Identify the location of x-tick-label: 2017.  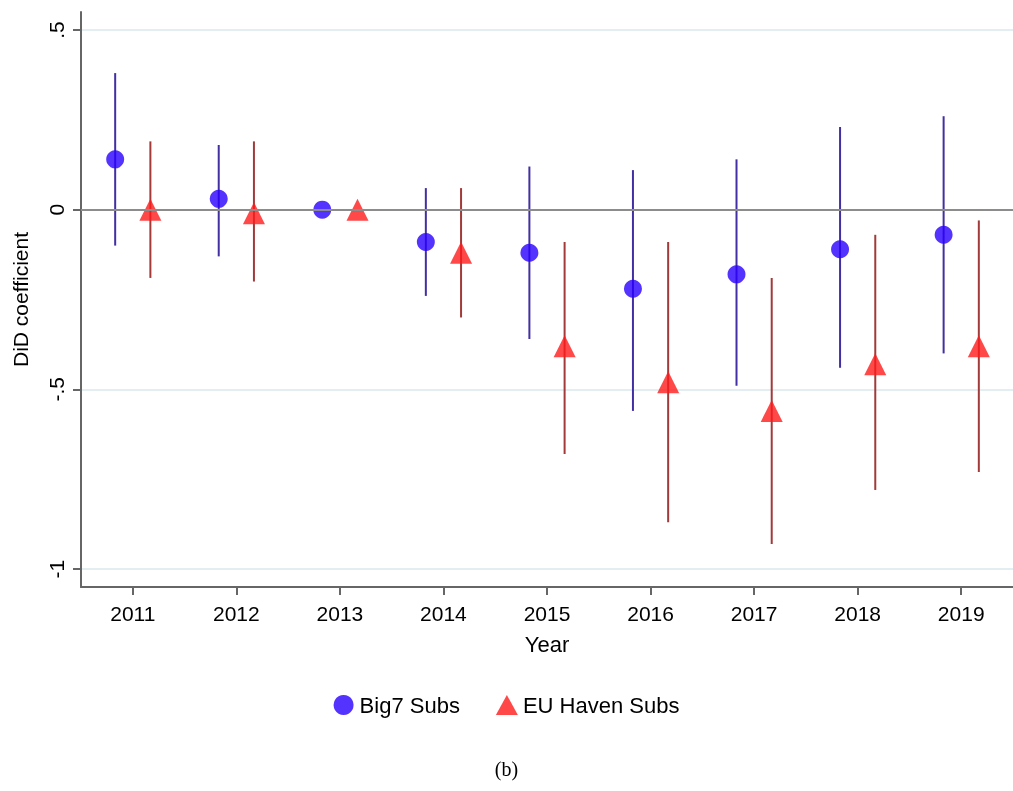
(754, 613).